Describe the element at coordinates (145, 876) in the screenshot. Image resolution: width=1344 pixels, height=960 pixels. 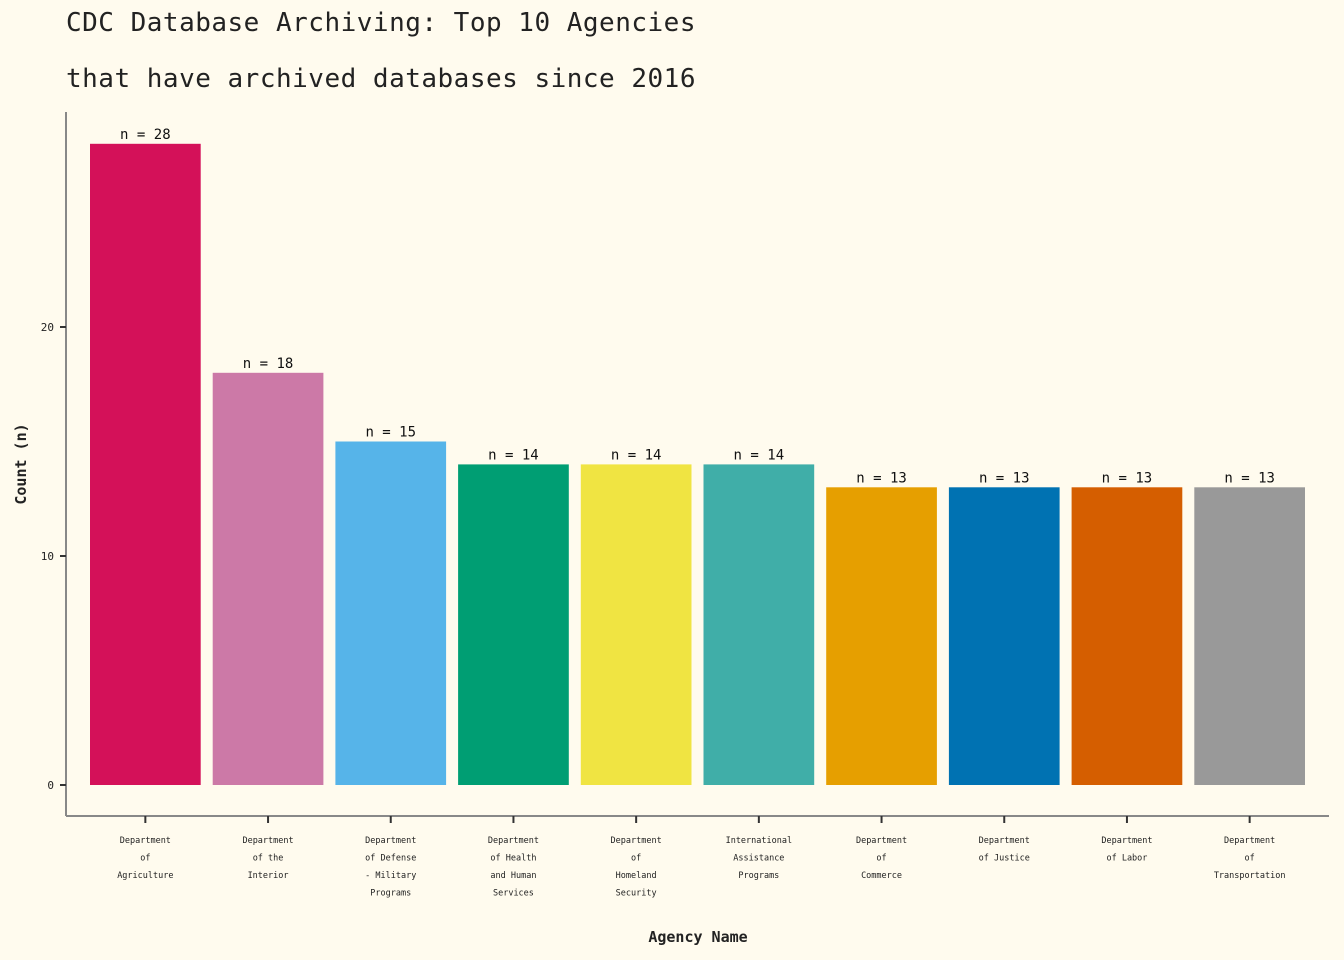
I see `x-tick-label-line: Agriculture` at that location.